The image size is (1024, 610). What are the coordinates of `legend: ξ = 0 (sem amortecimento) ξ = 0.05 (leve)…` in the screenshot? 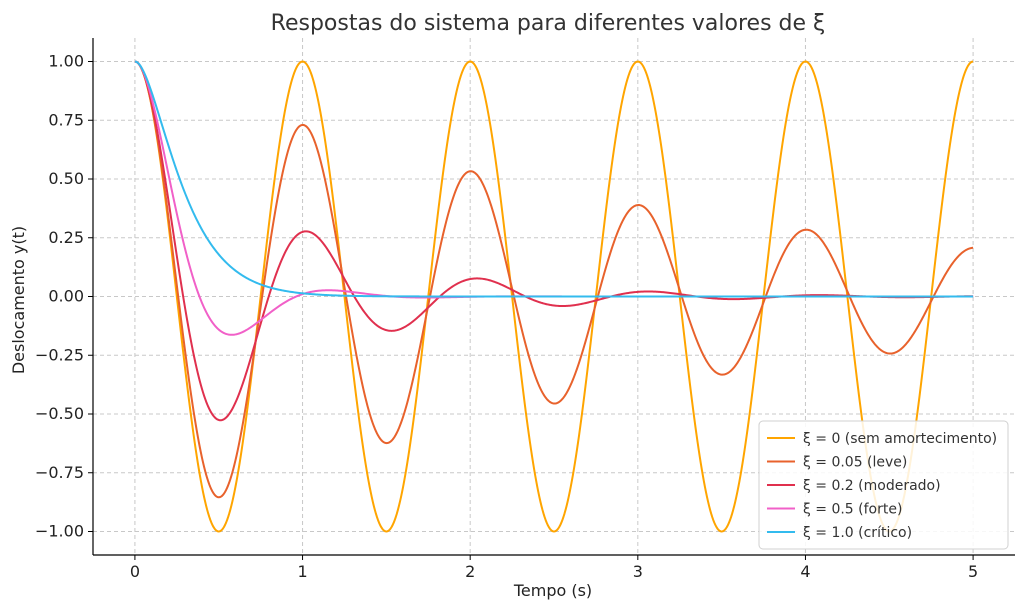 It's located at (883, 485).